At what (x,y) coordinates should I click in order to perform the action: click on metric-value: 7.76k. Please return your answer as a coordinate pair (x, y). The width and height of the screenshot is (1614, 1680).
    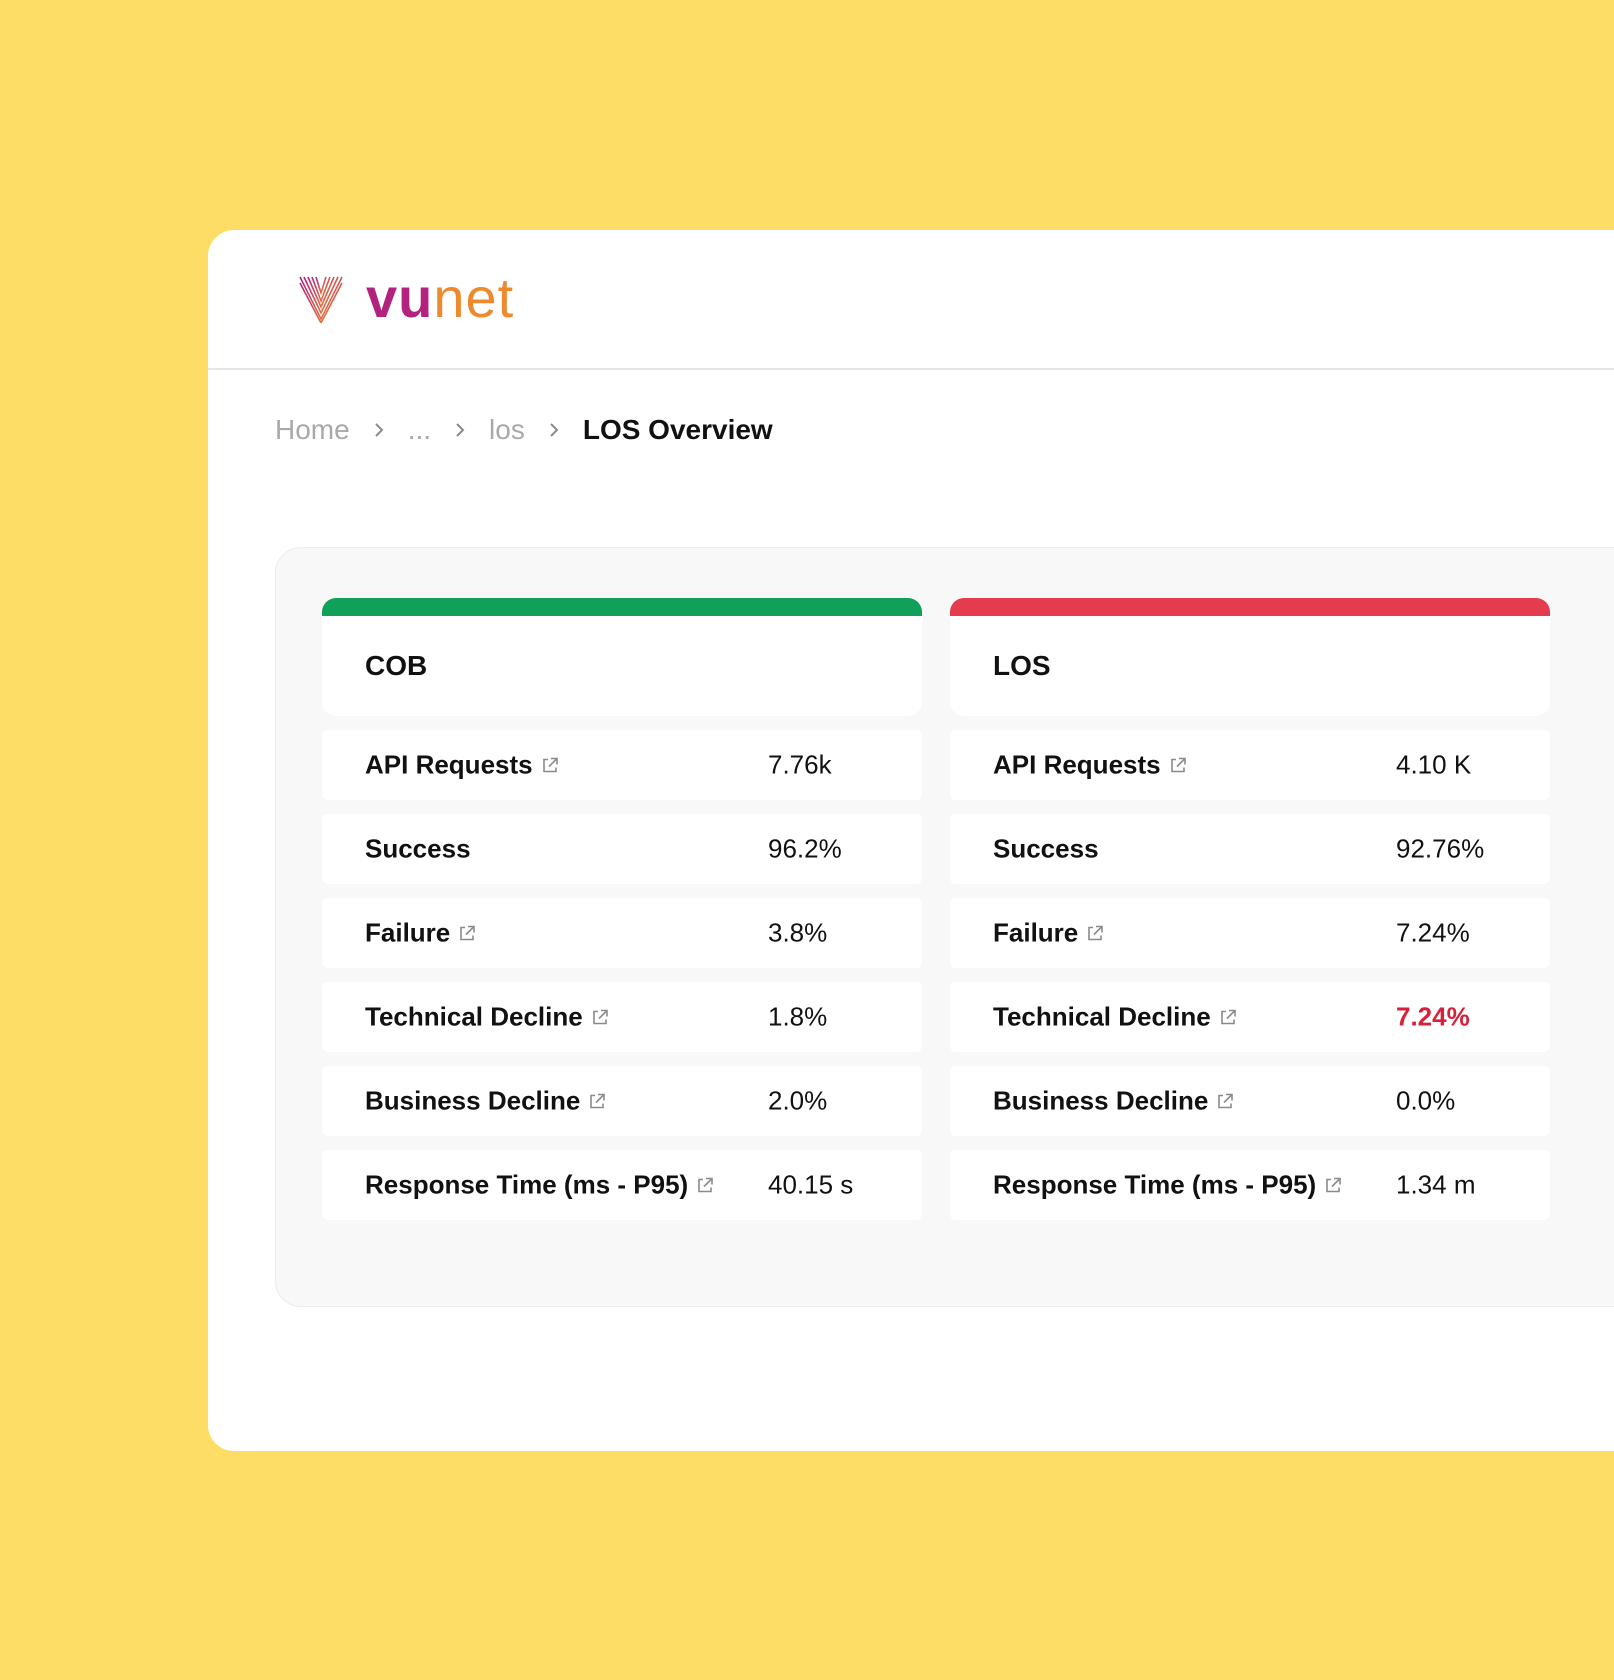
    Looking at the image, I should click on (800, 764).